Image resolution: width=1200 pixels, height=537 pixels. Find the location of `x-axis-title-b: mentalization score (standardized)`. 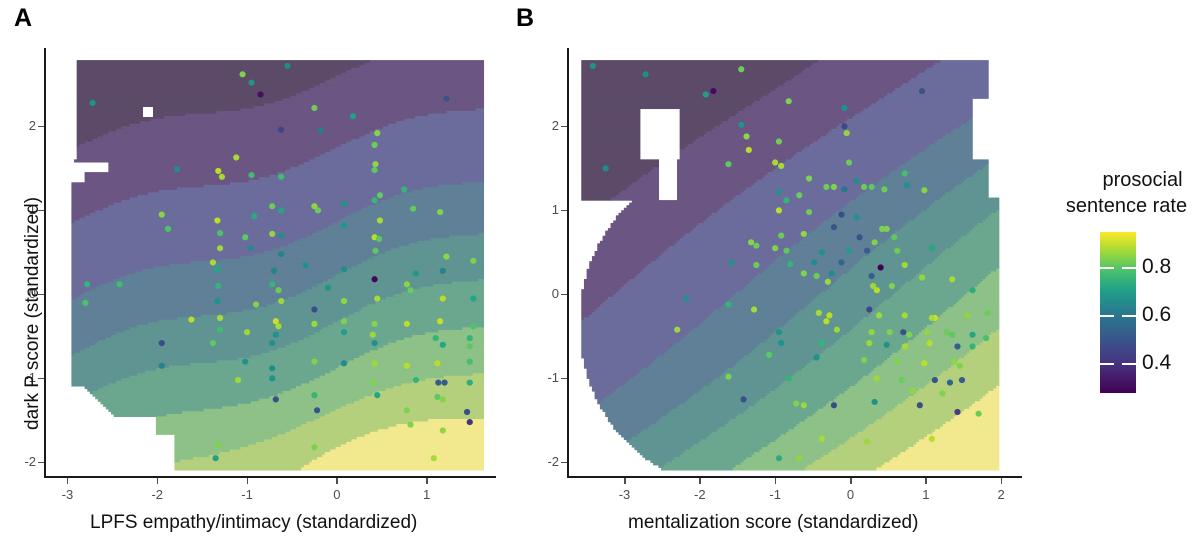

x-axis-title-b: mentalization score (standardized) is located at coordinates (773, 522).